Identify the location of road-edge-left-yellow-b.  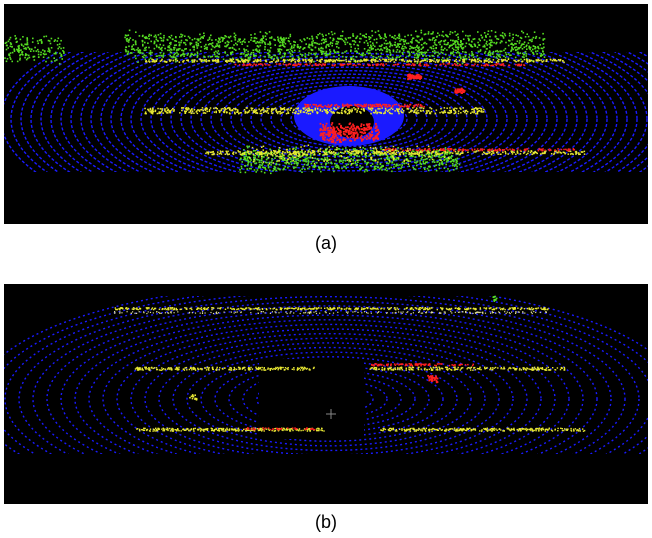
(224, 368).